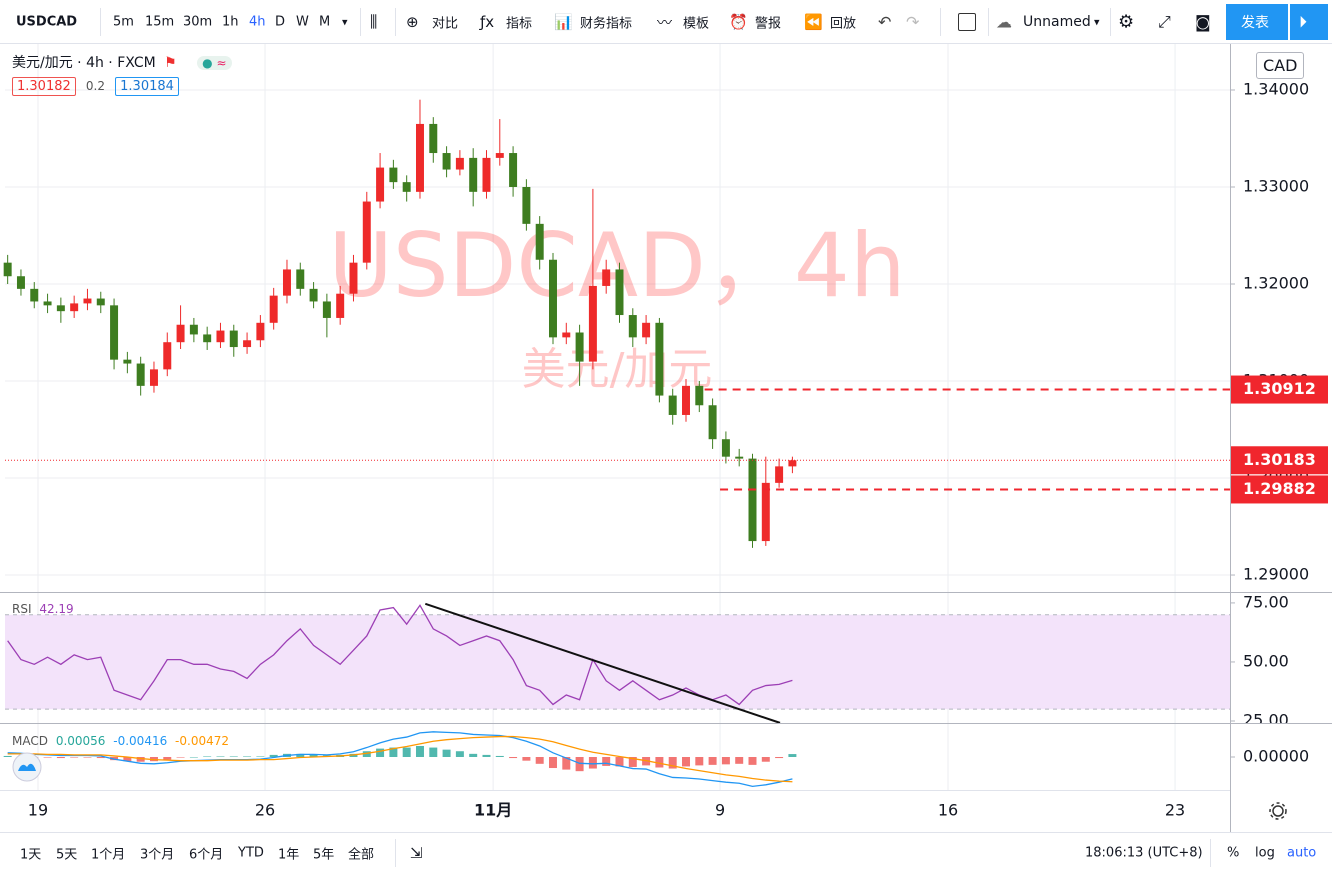 The height and width of the screenshot is (872, 1332). Describe the element at coordinates (445, 23) in the screenshot. I see `tool: 对比` at that location.